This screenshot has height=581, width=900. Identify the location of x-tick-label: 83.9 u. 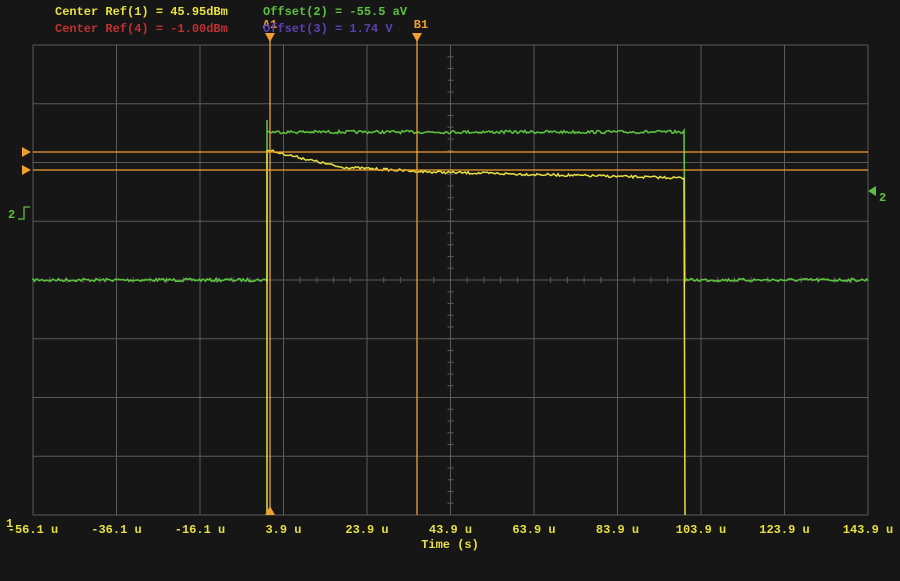
(617, 530).